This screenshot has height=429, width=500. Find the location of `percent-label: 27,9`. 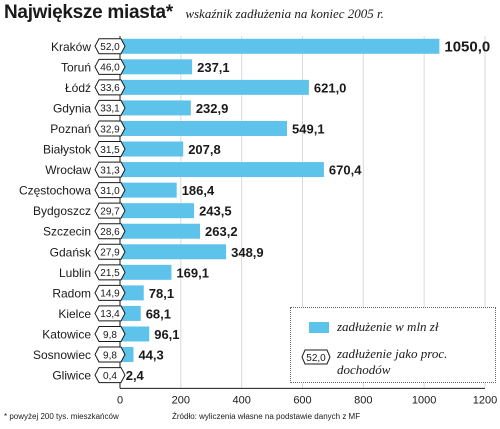

percent-label: 27,9 is located at coordinates (110, 253).